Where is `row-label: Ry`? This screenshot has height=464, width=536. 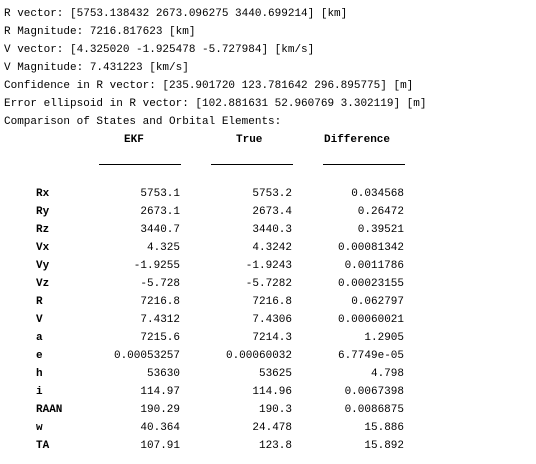
row-label: Ry is located at coordinates (43, 212).